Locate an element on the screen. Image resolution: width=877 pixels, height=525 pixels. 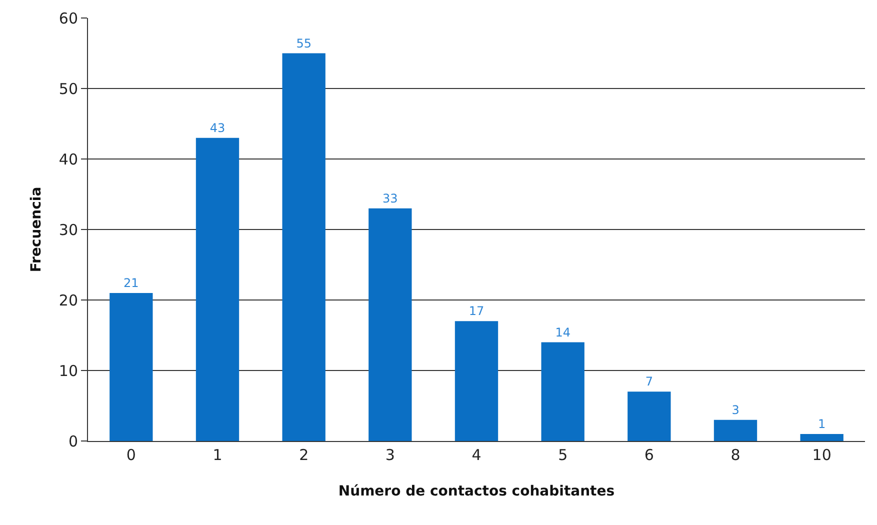
x-tick-label: 2 is located at coordinates (304, 455).